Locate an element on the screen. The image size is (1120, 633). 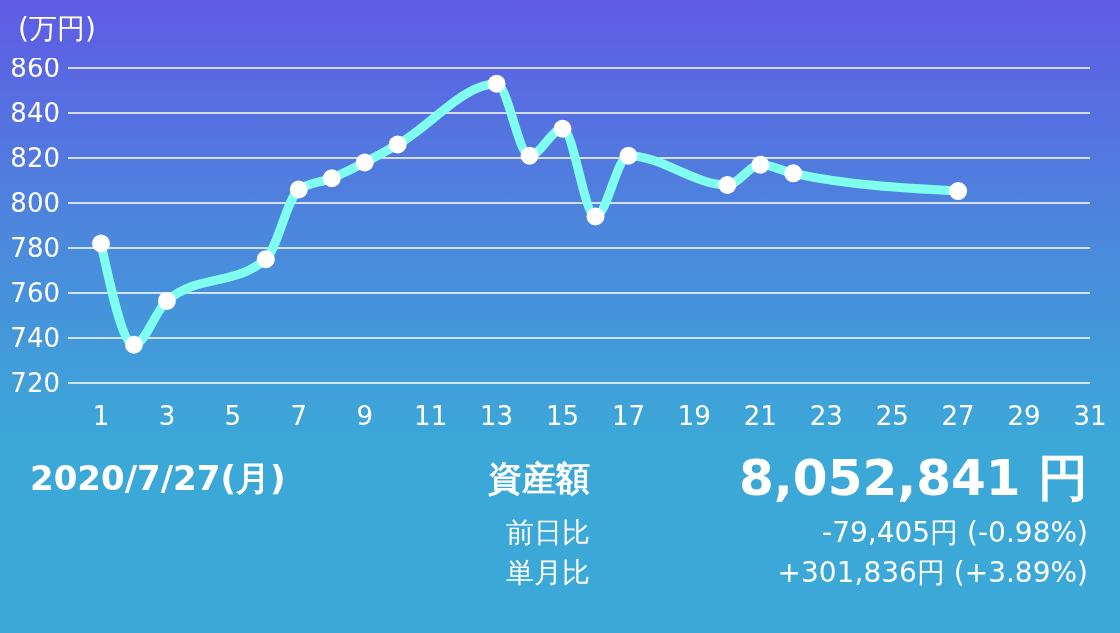
x-tick-label: 5 is located at coordinates (233, 416).